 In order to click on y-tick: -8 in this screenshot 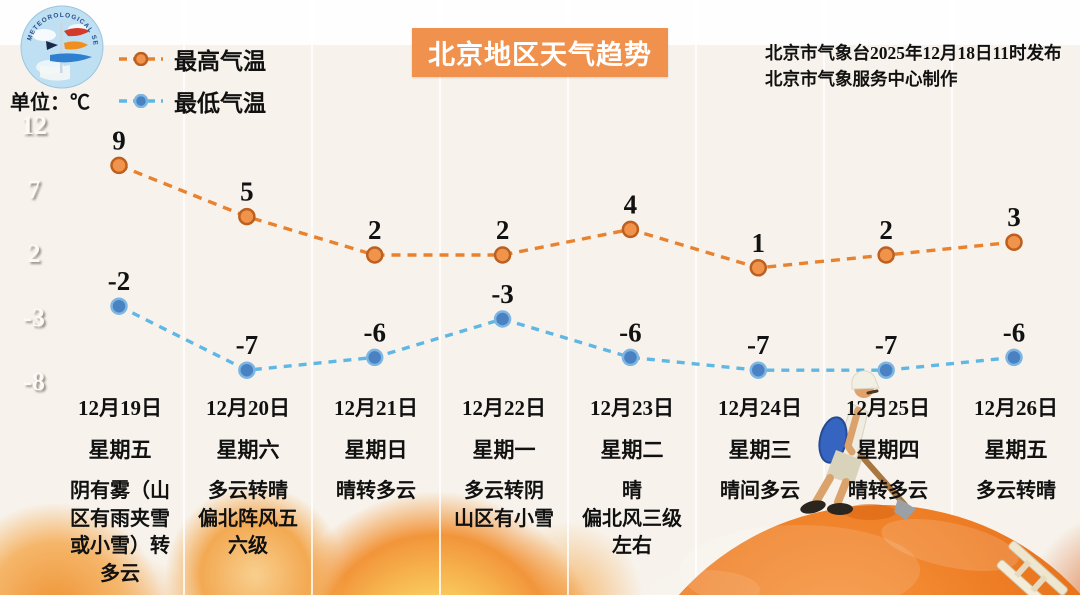, I will do `click(34, 381)`.